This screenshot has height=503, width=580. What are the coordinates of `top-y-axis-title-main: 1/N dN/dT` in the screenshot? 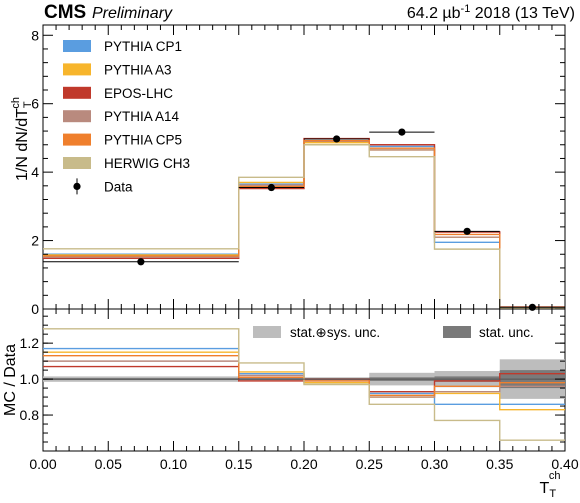 It's located at (22, 144).